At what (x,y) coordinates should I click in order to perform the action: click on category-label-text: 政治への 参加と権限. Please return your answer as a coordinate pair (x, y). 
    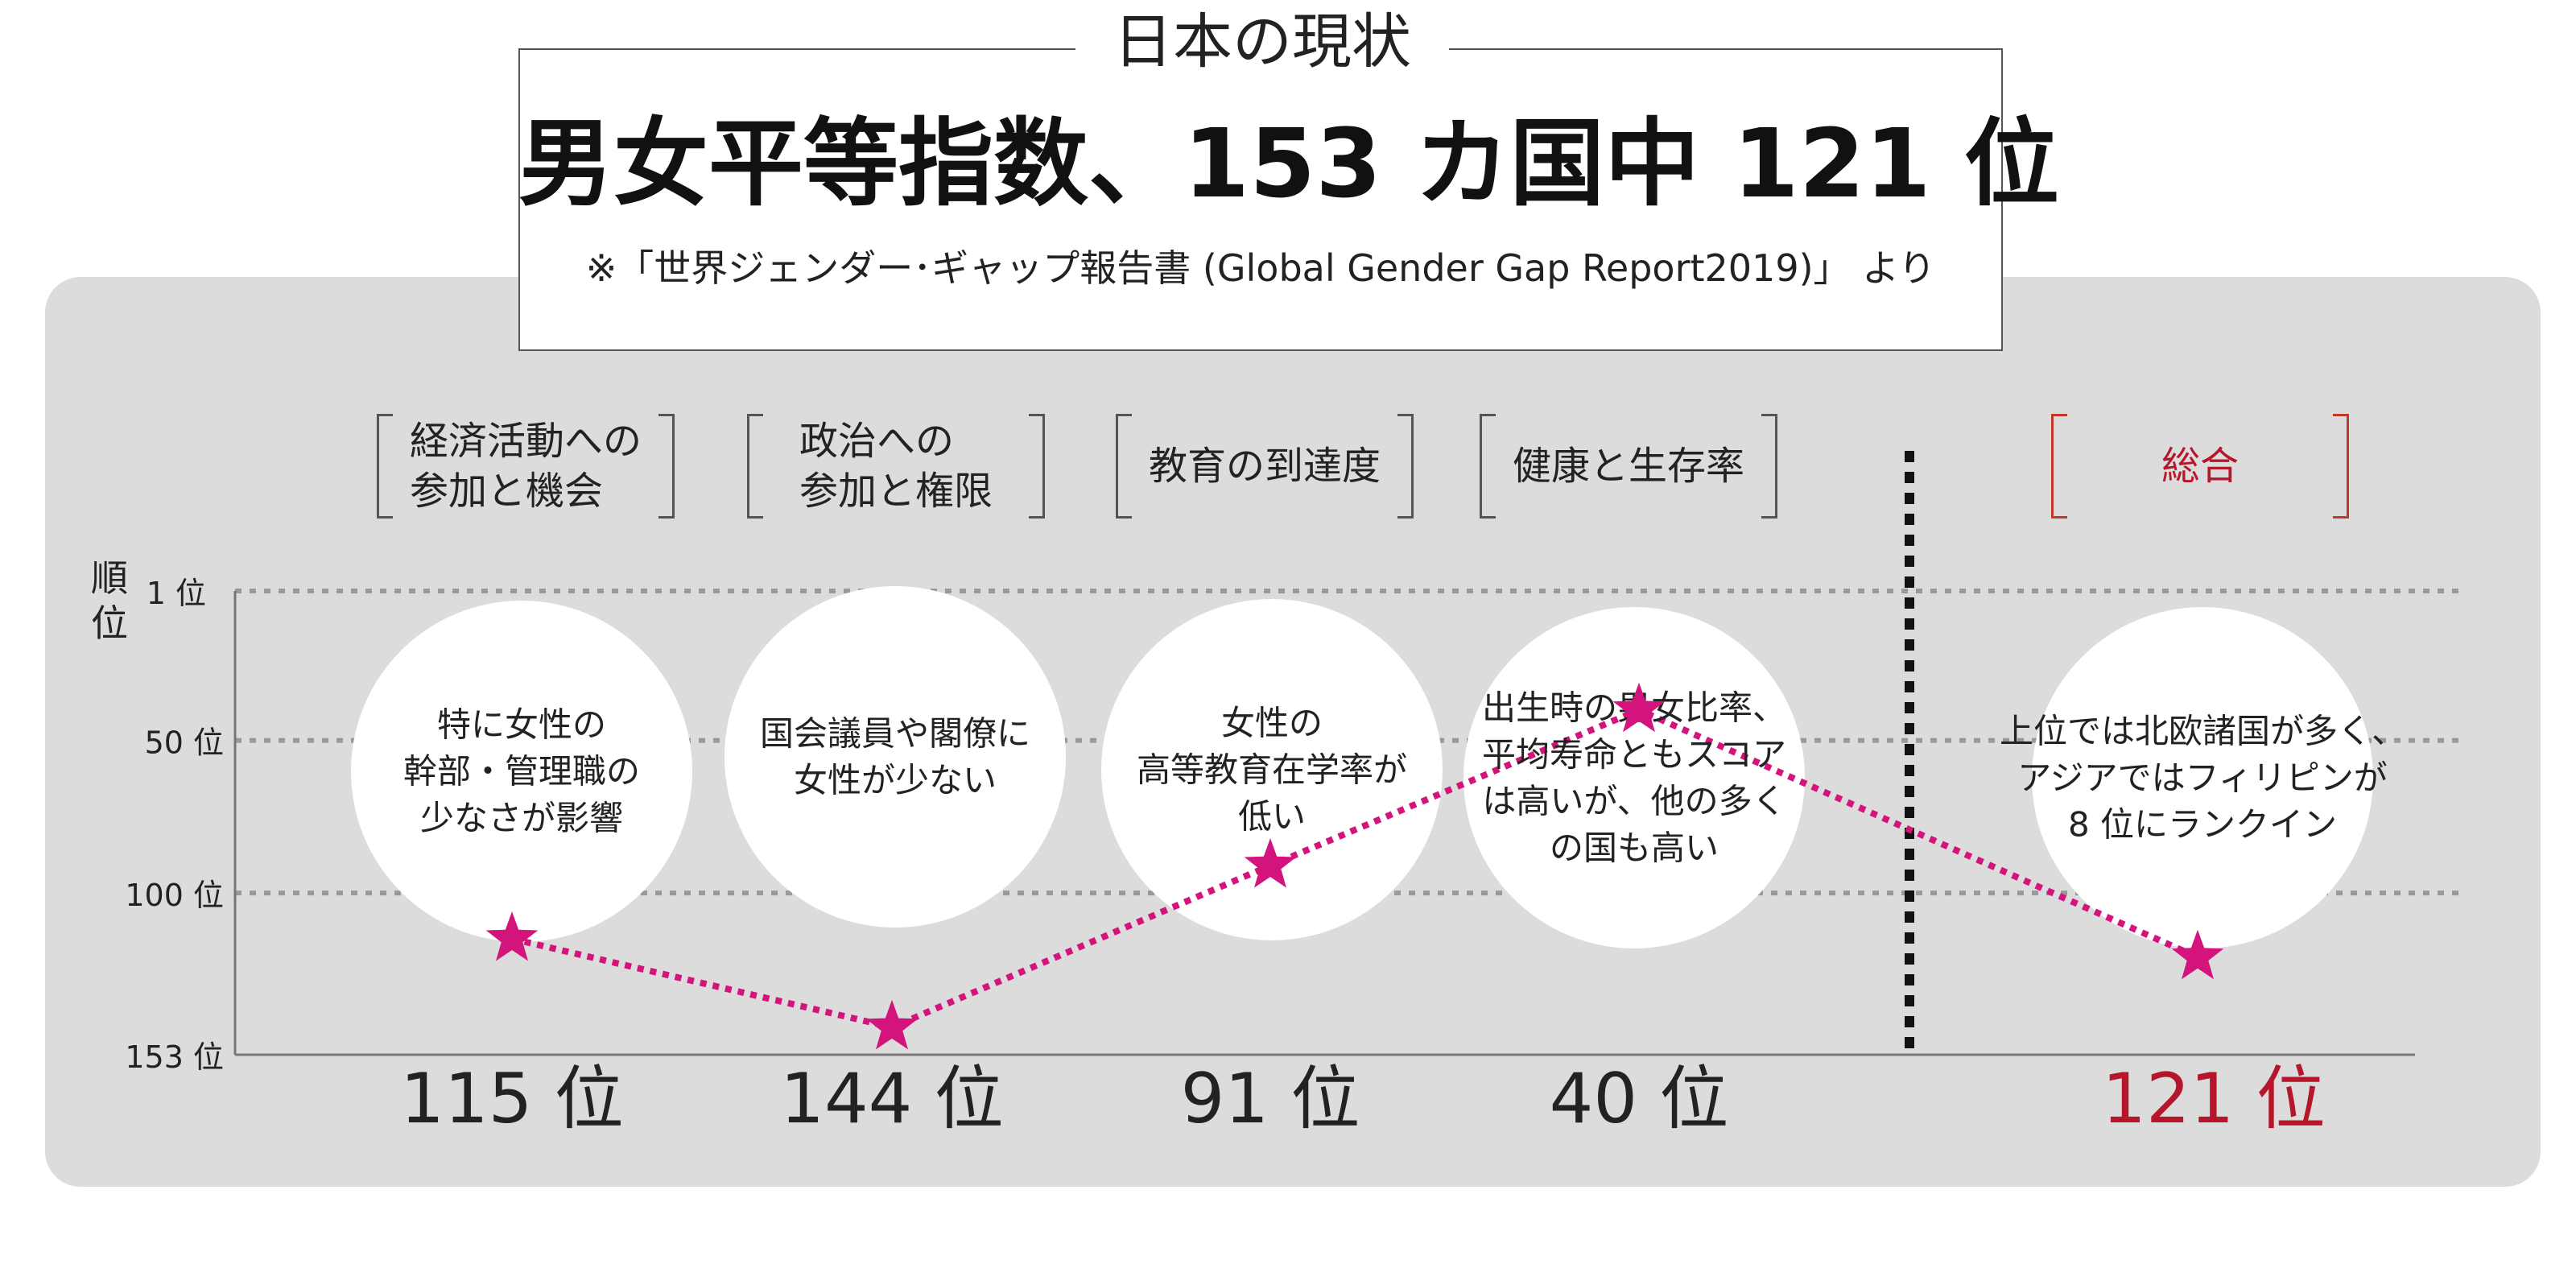
    Looking at the image, I should click on (896, 466).